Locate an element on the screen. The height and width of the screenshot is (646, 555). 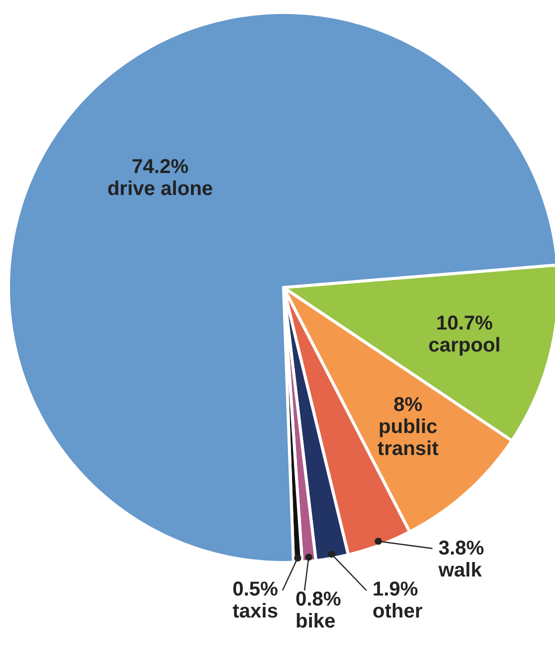
data-label: 8% is located at coordinates (408, 405).